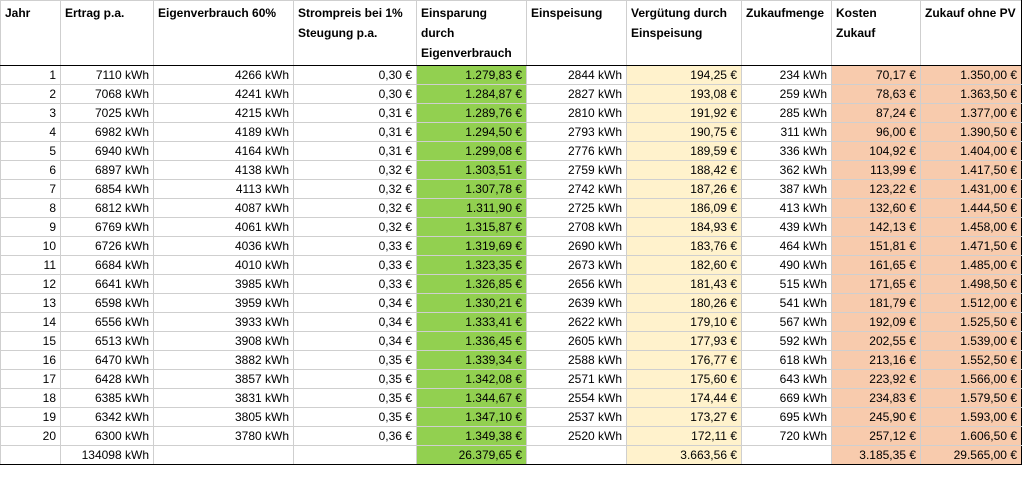 Image resolution: width=1024 pixels, height=477 pixels. I want to click on cell-verguetung: 177,93 €, so click(684, 341).